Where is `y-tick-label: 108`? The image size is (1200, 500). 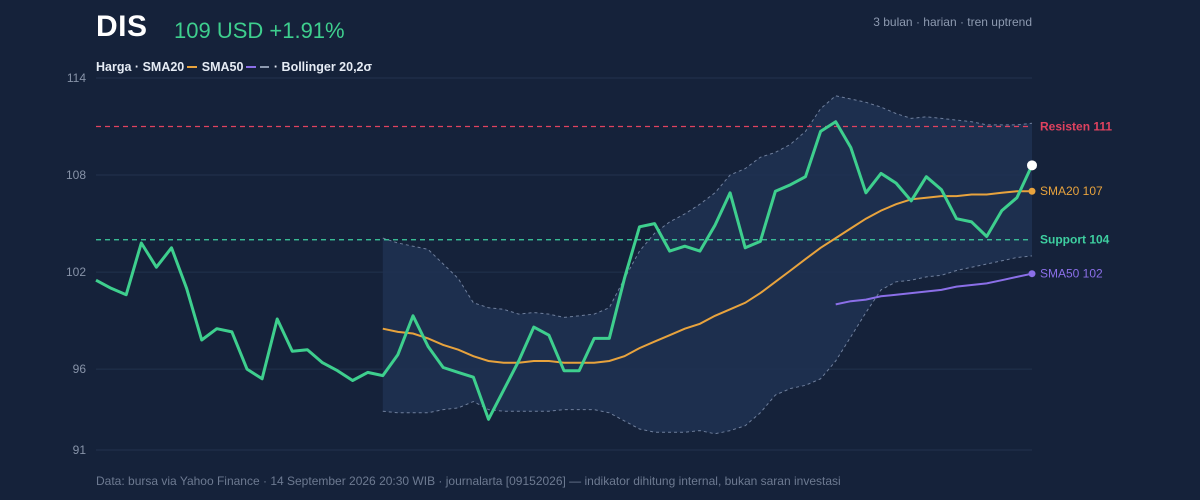
y-tick-label: 108 is located at coordinates (76, 175).